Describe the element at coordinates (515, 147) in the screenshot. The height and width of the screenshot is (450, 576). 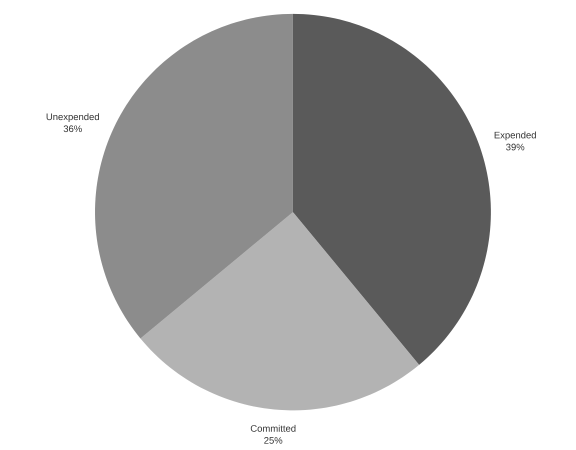
I see `data-label: 39%` at that location.